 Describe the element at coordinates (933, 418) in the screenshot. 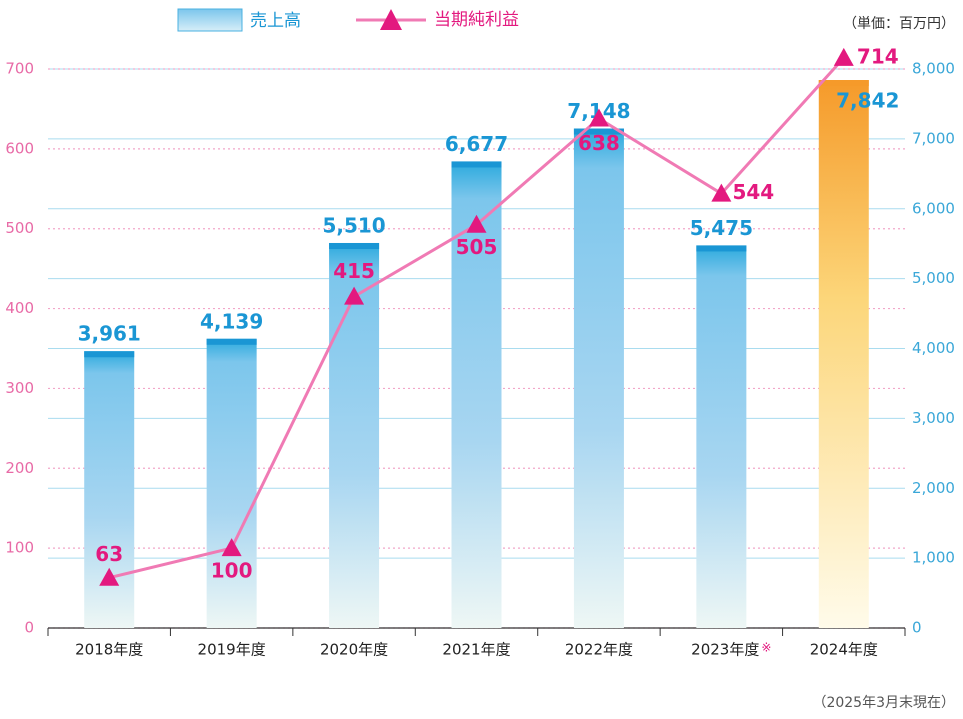

I see `y2-tick-label: 3,000` at that location.